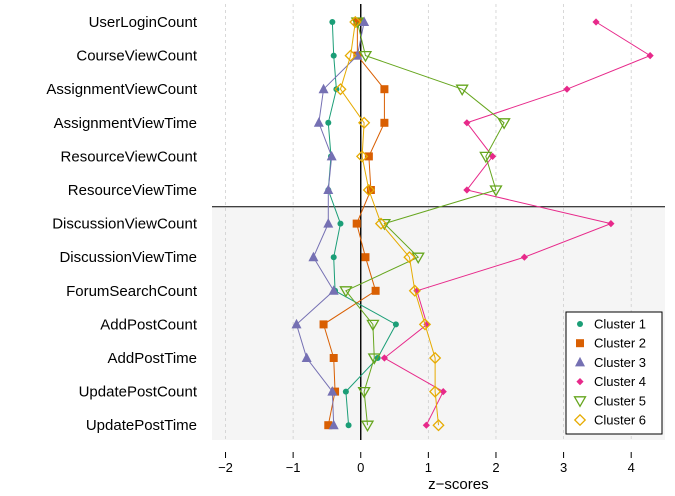 Image resolution: width=675 pixels, height=496 pixels. What do you see at coordinates (129, 156) in the screenshot?
I see `category-label: ResourceViewCount` at bounding box center [129, 156].